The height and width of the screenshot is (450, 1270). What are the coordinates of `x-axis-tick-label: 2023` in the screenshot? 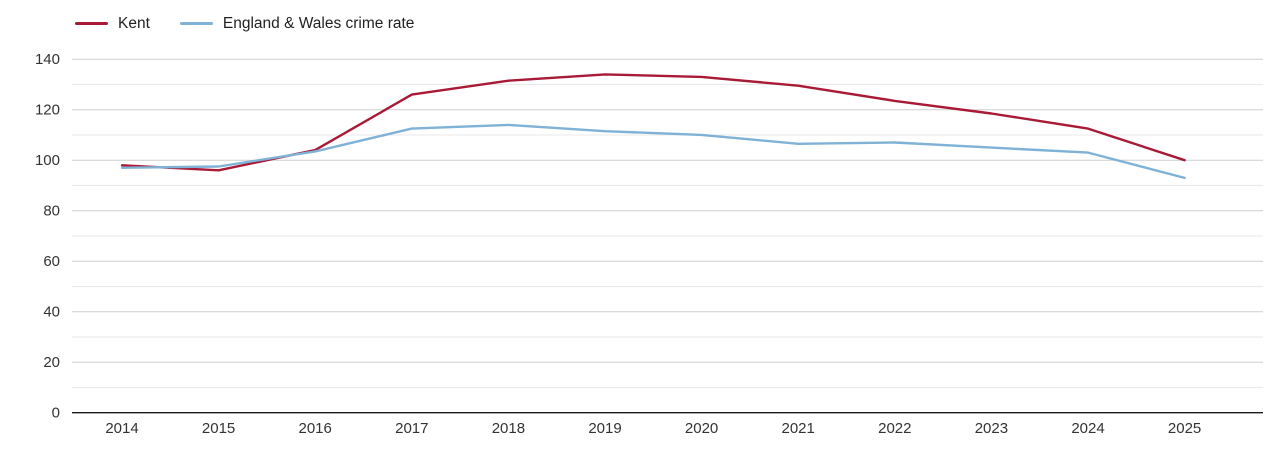 It's located at (991, 428).